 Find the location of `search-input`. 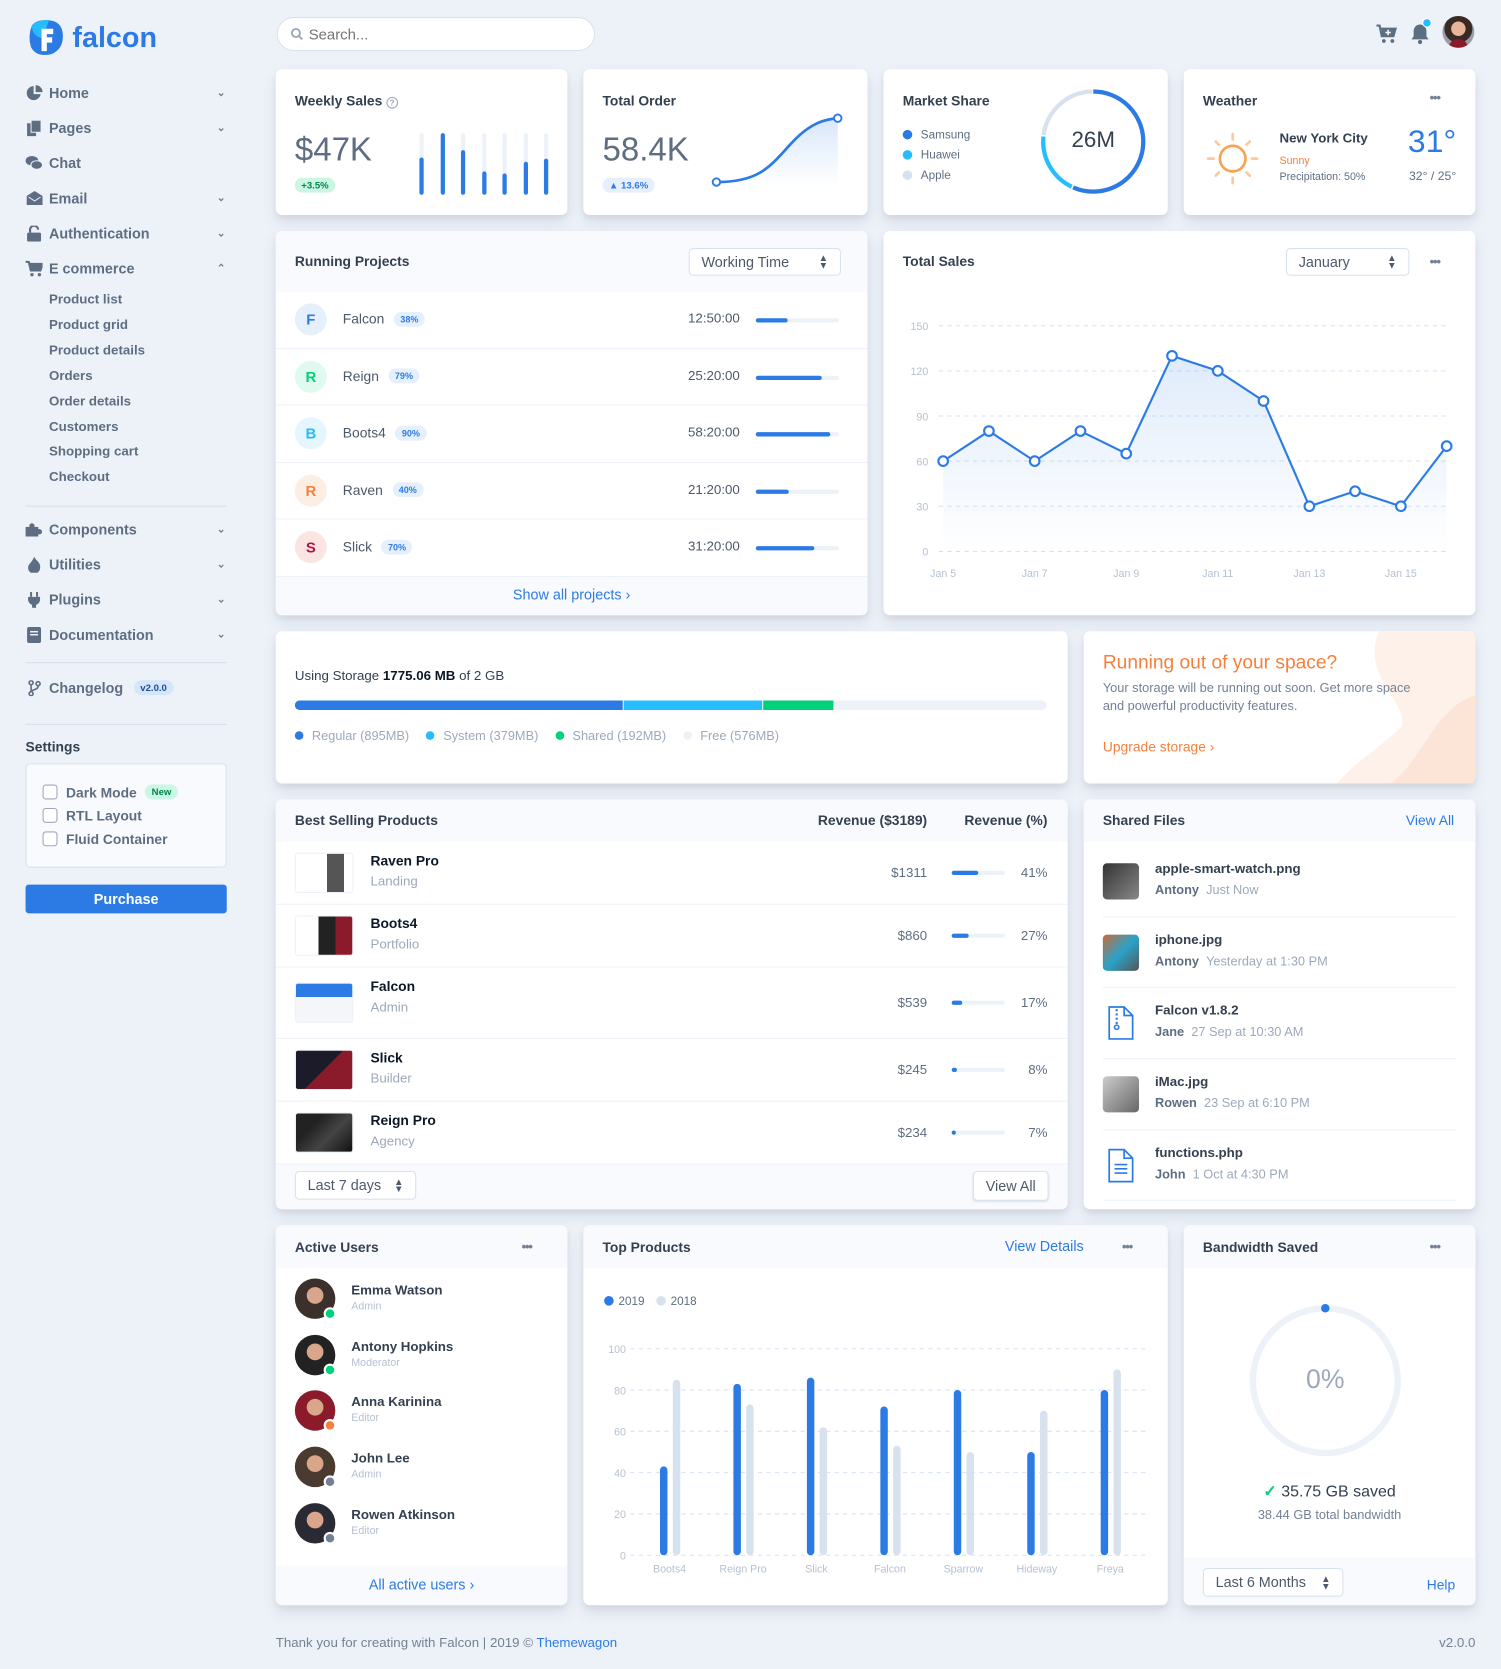

search-input is located at coordinates (436, 34).